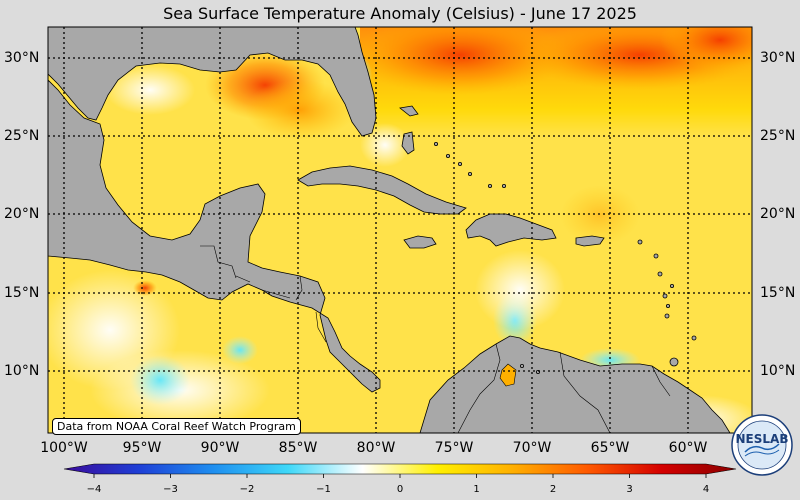 The image size is (800, 500). I want to click on lat-label-left: 10°N, so click(22, 371).